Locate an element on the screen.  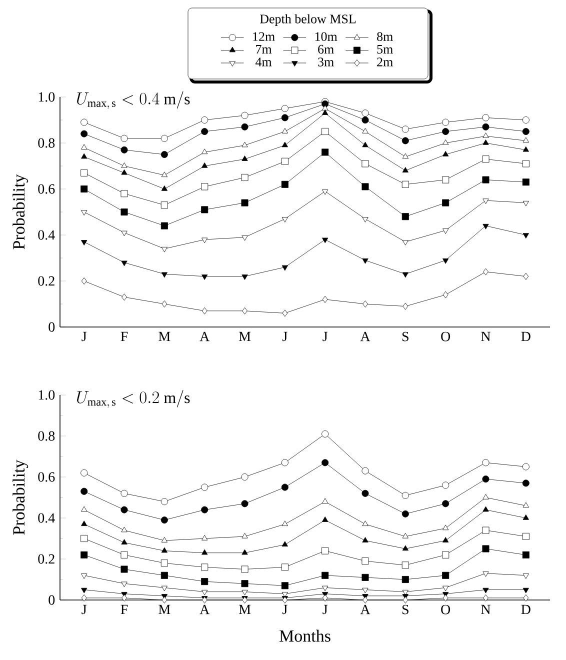
annotation: $U_{\mathrm{max,\,s}} < 0.2\ \mathrm{m/s}$ is located at coordinates (133, 399).